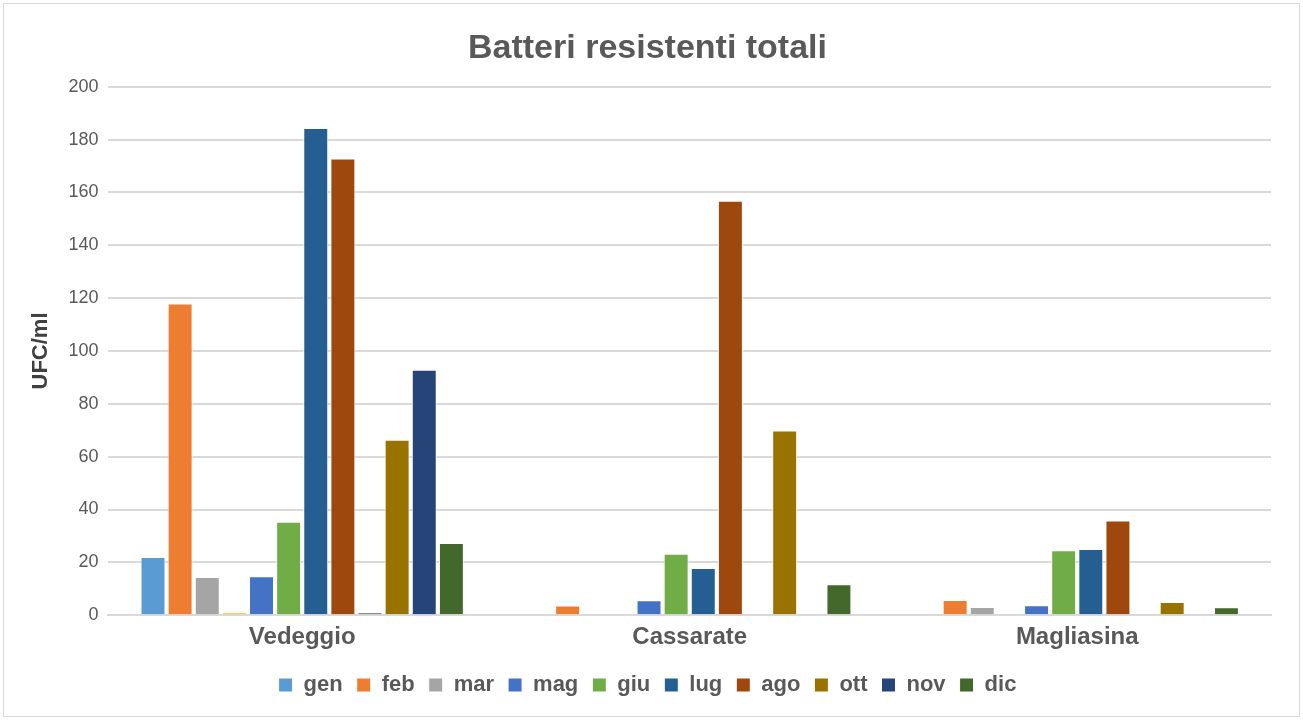  What do you see at coordinates (83, 138) in the screenshot?
I see `y-tick-label: 180` at bounding box center [83, 138].